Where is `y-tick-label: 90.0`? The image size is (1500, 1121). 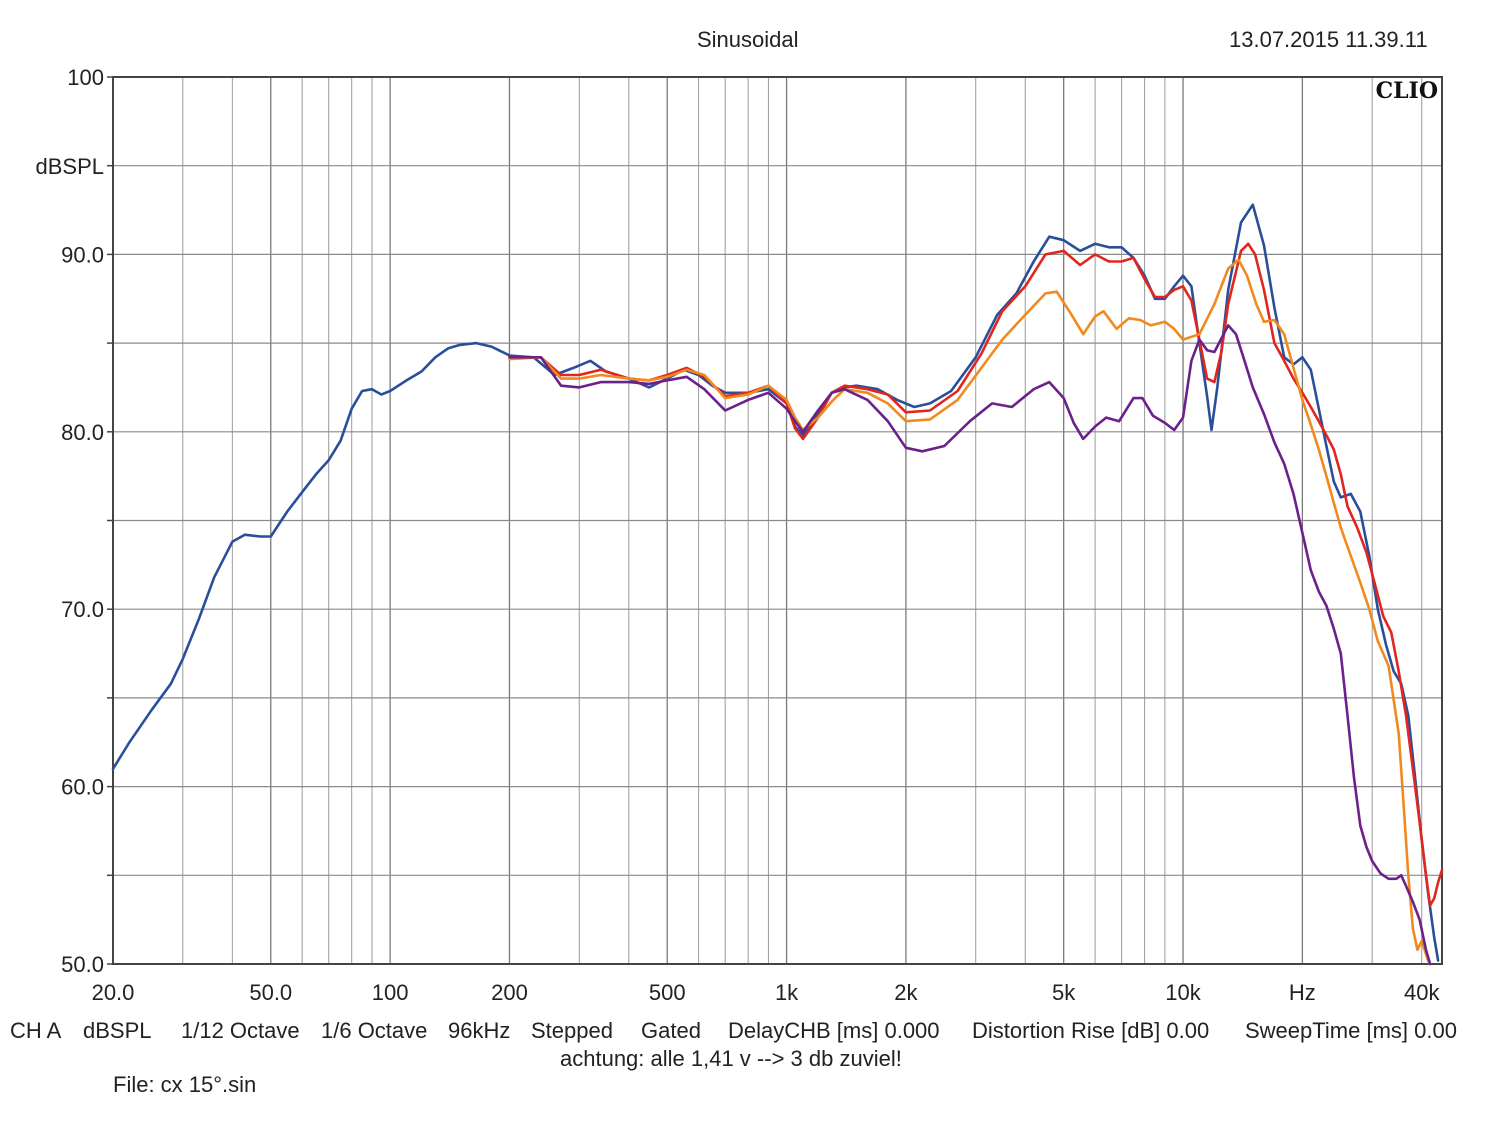
y-tick-label: 90.0 is located at coordinates (82, 254).